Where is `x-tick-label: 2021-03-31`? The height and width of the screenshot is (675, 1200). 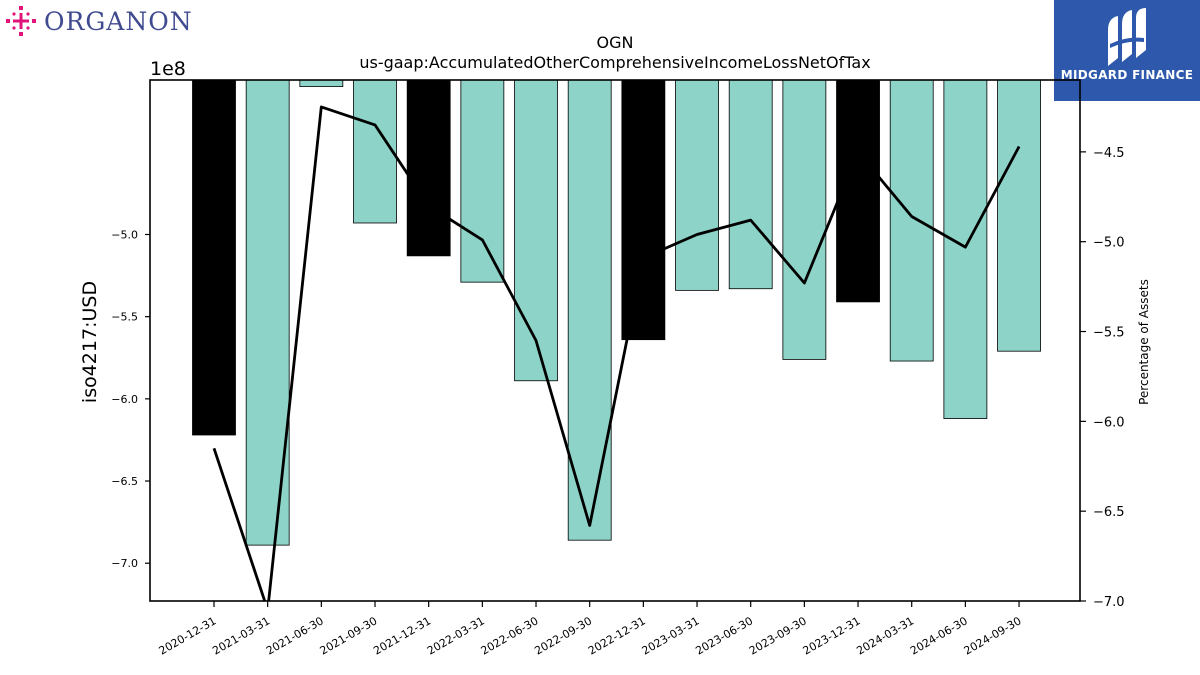 x-tick-label: 2021-03-31 is located at coordinates (241, 635).